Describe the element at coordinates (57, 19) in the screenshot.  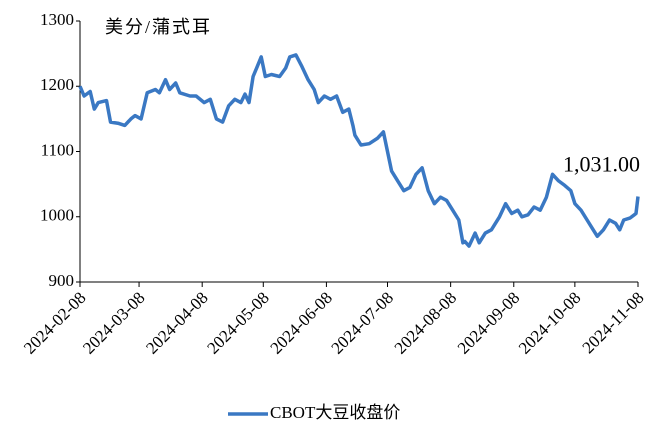
I see `y-tick-label: 1300` at that location.